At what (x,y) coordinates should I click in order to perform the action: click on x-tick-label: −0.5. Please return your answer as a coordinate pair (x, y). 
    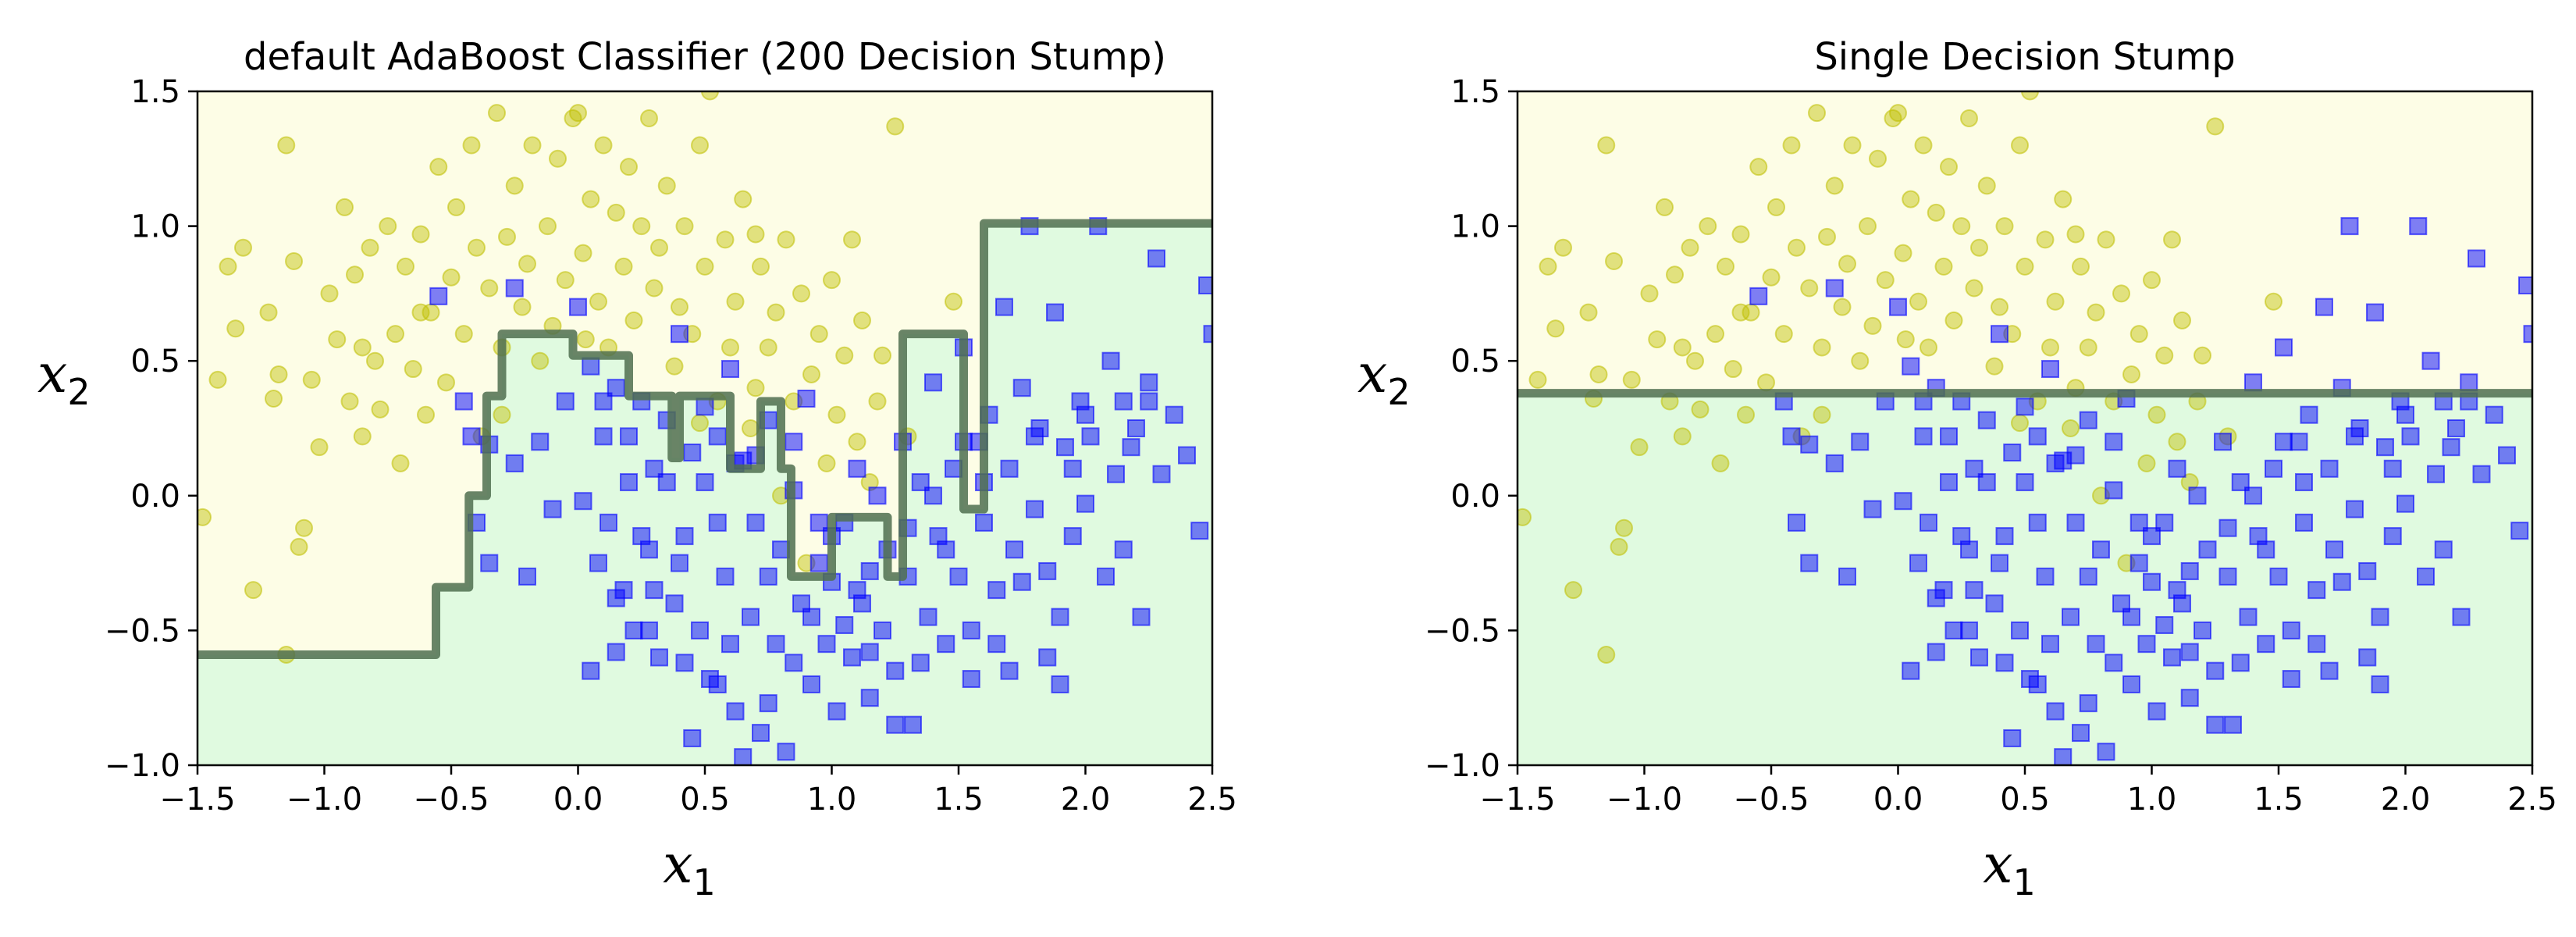
    Looking at the image, I should click on (451, 800).